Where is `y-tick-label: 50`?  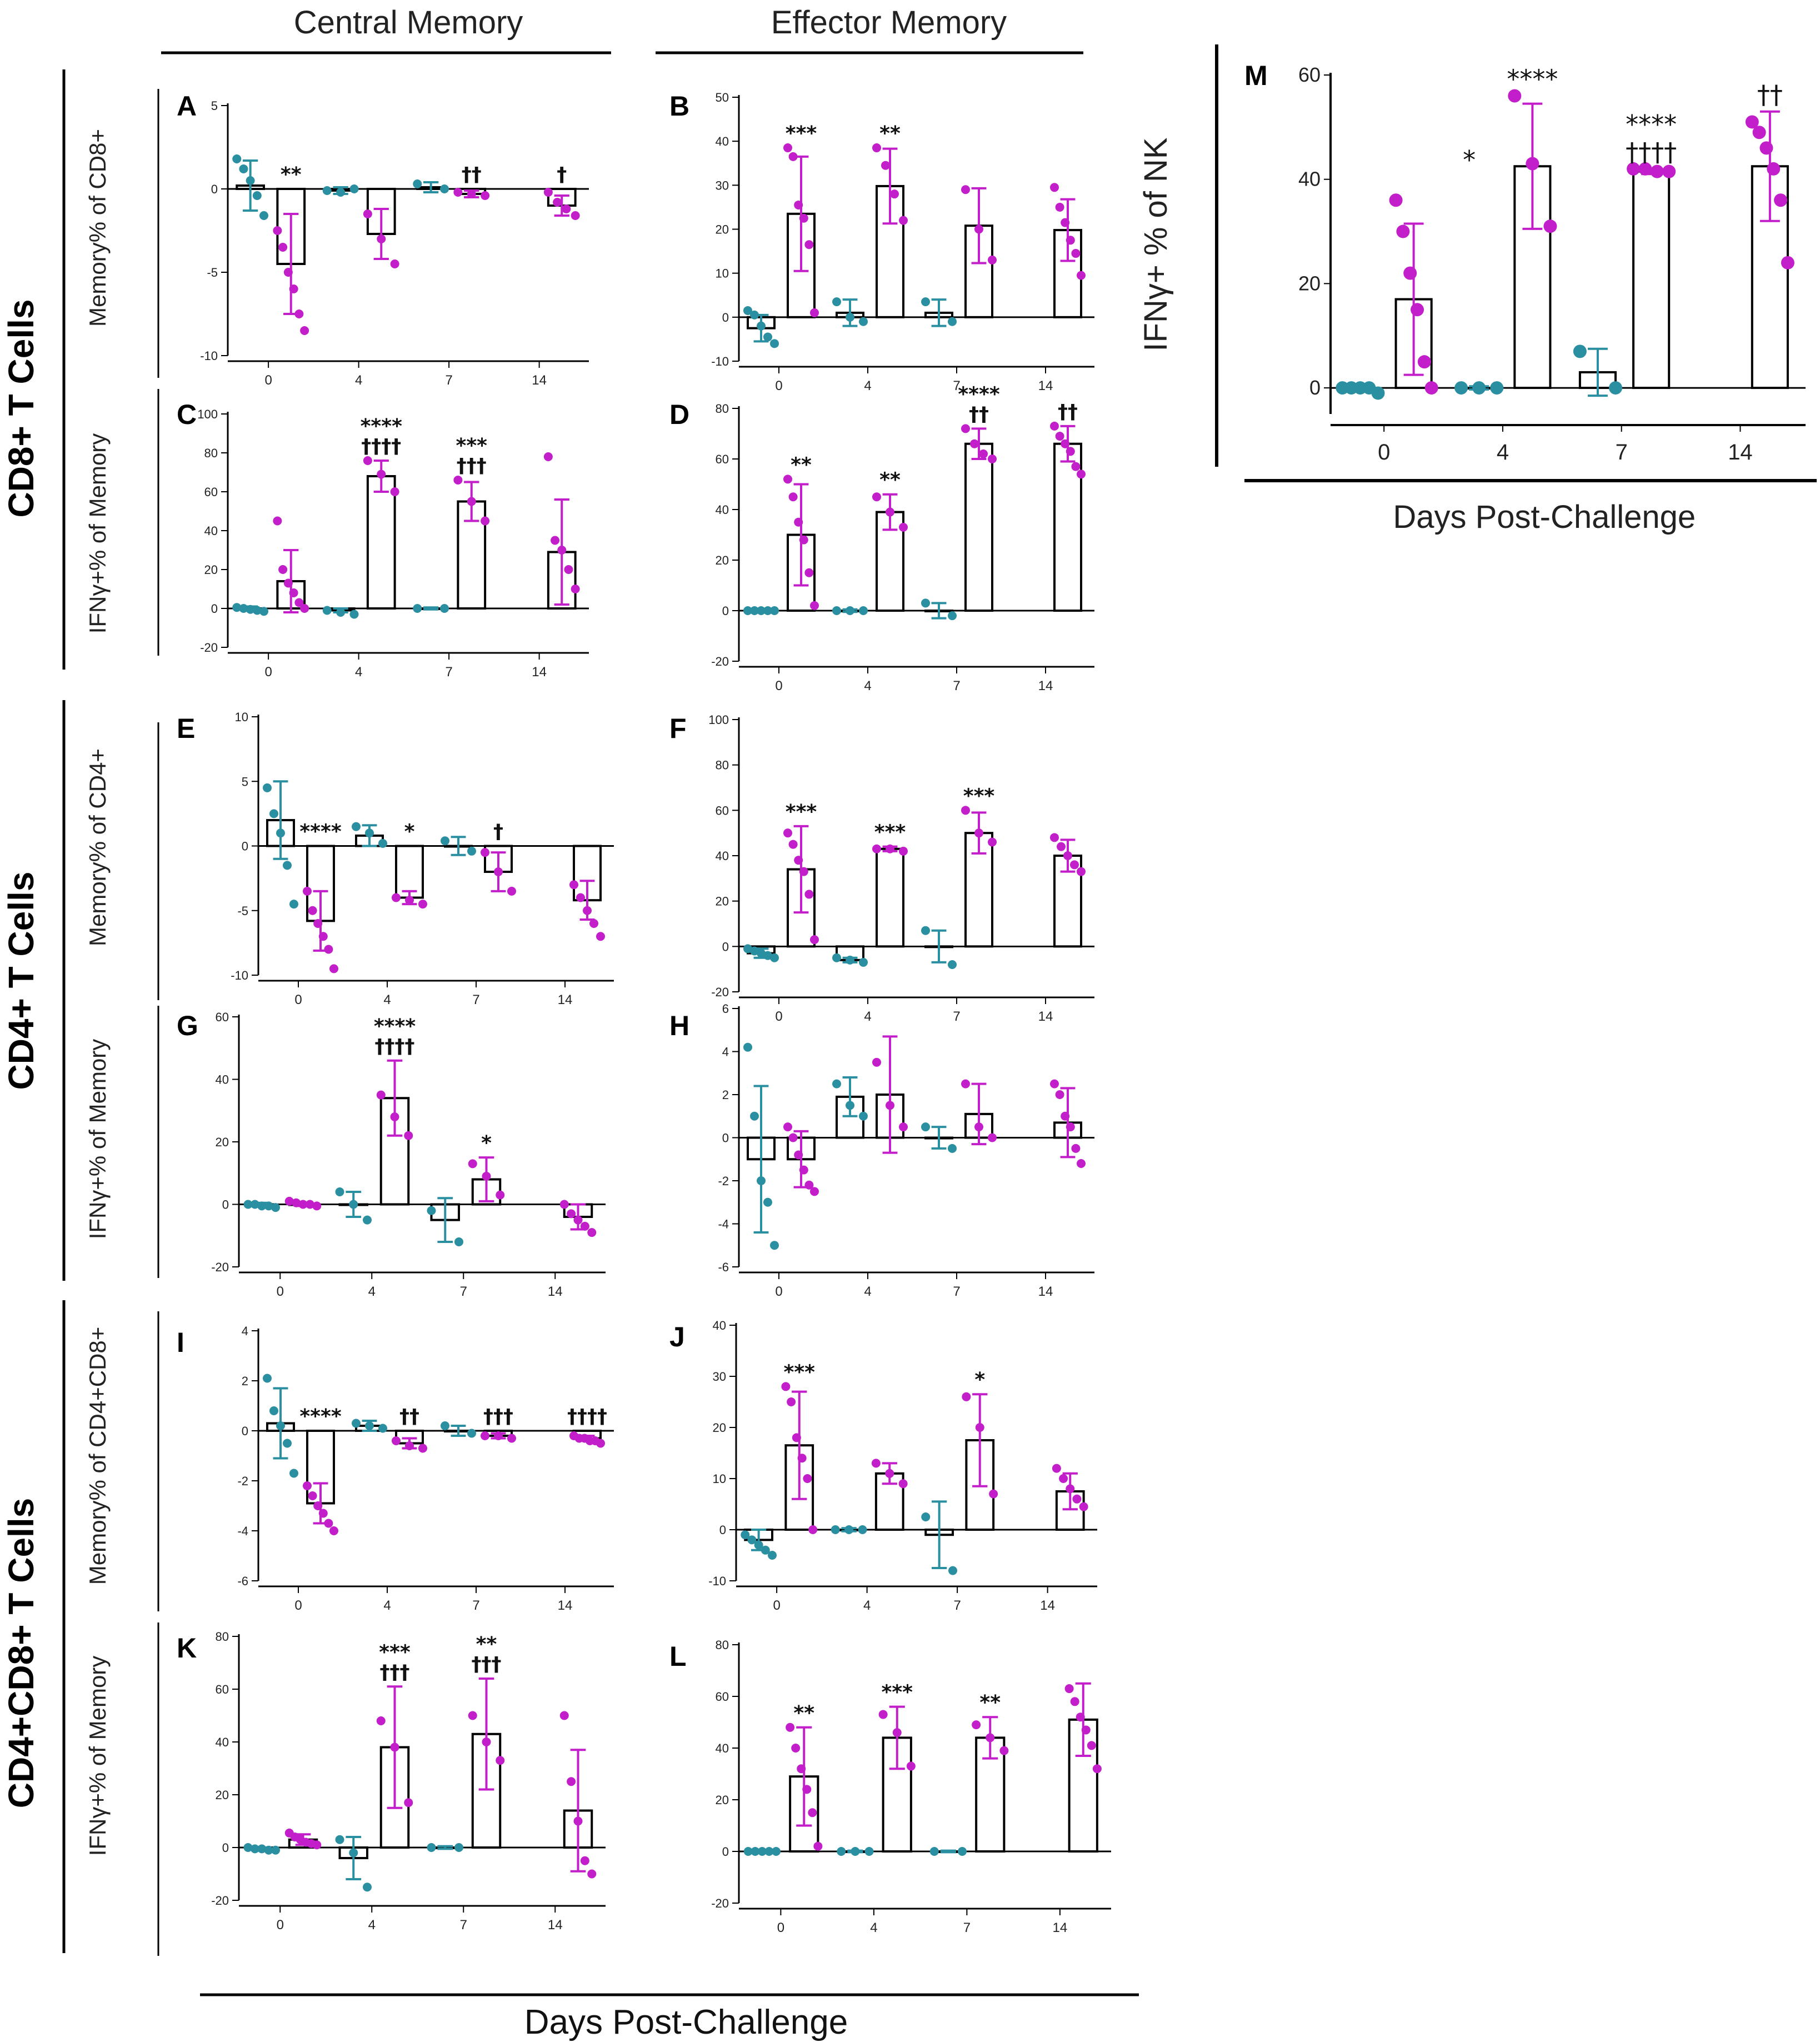
y-tick-label: 50 is located at coordinates (722, 97).